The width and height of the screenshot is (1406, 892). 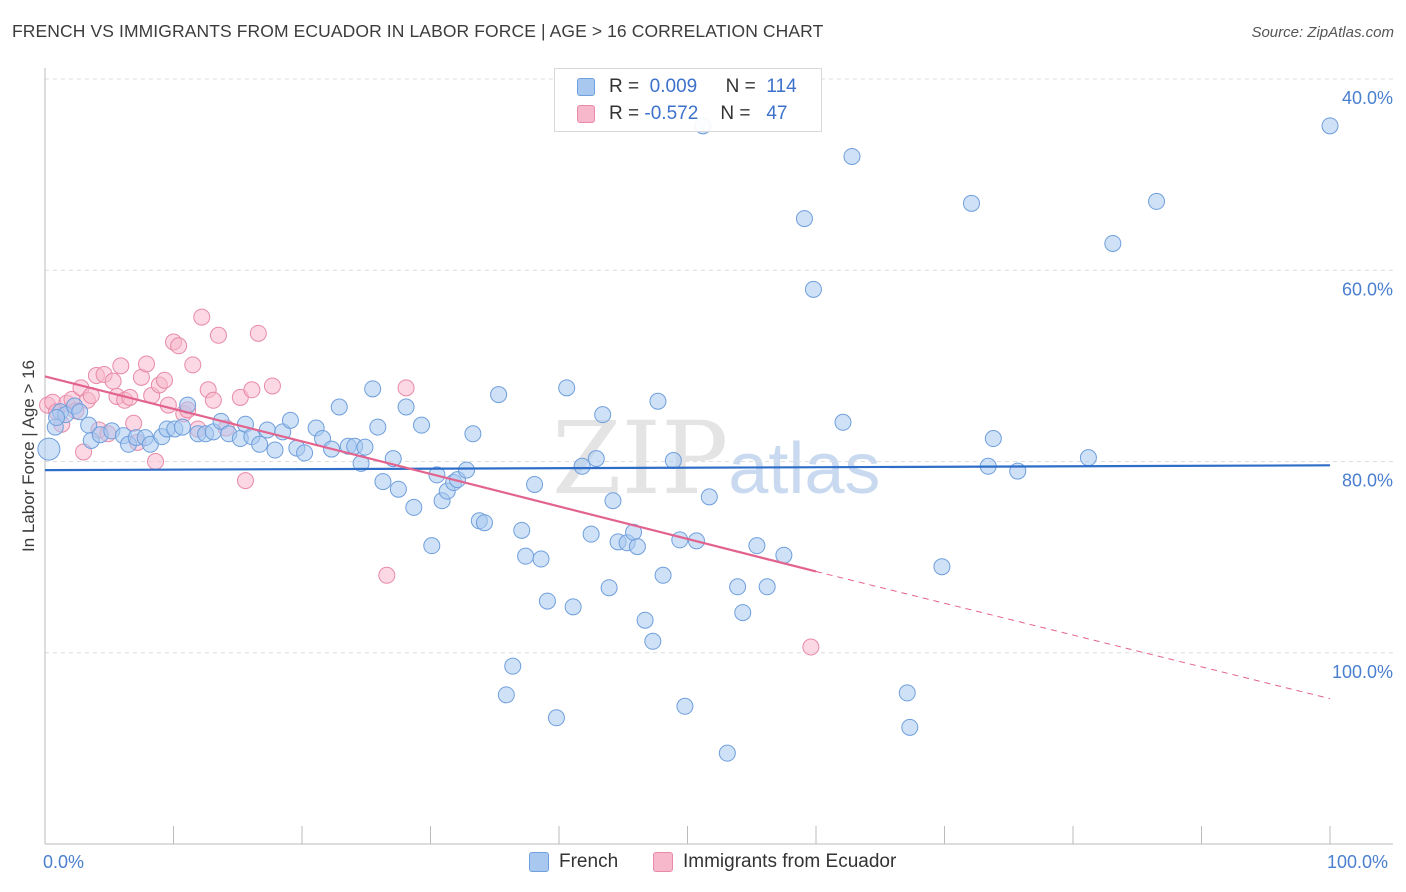 What do you see at coordinates (671, 113) in the screenshot?
I see `ecuador-r-value: -0.572` at bounding box center [671, 113].